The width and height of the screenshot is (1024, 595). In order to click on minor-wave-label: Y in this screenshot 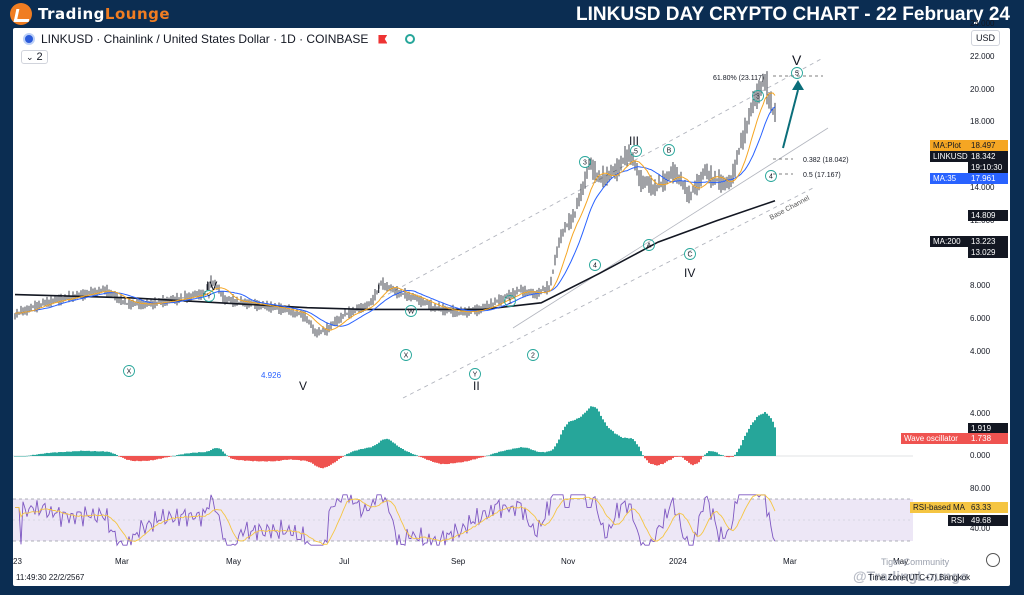, I will do `click(475, 375)`.